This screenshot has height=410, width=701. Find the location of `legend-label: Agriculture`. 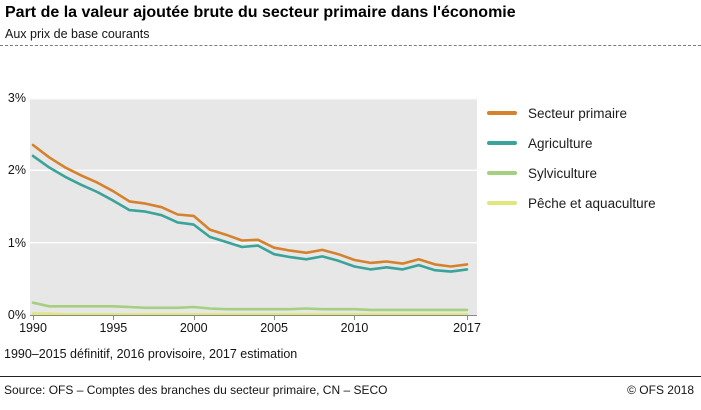

legend-label: Agriculture is located at coordinates (560, 143).